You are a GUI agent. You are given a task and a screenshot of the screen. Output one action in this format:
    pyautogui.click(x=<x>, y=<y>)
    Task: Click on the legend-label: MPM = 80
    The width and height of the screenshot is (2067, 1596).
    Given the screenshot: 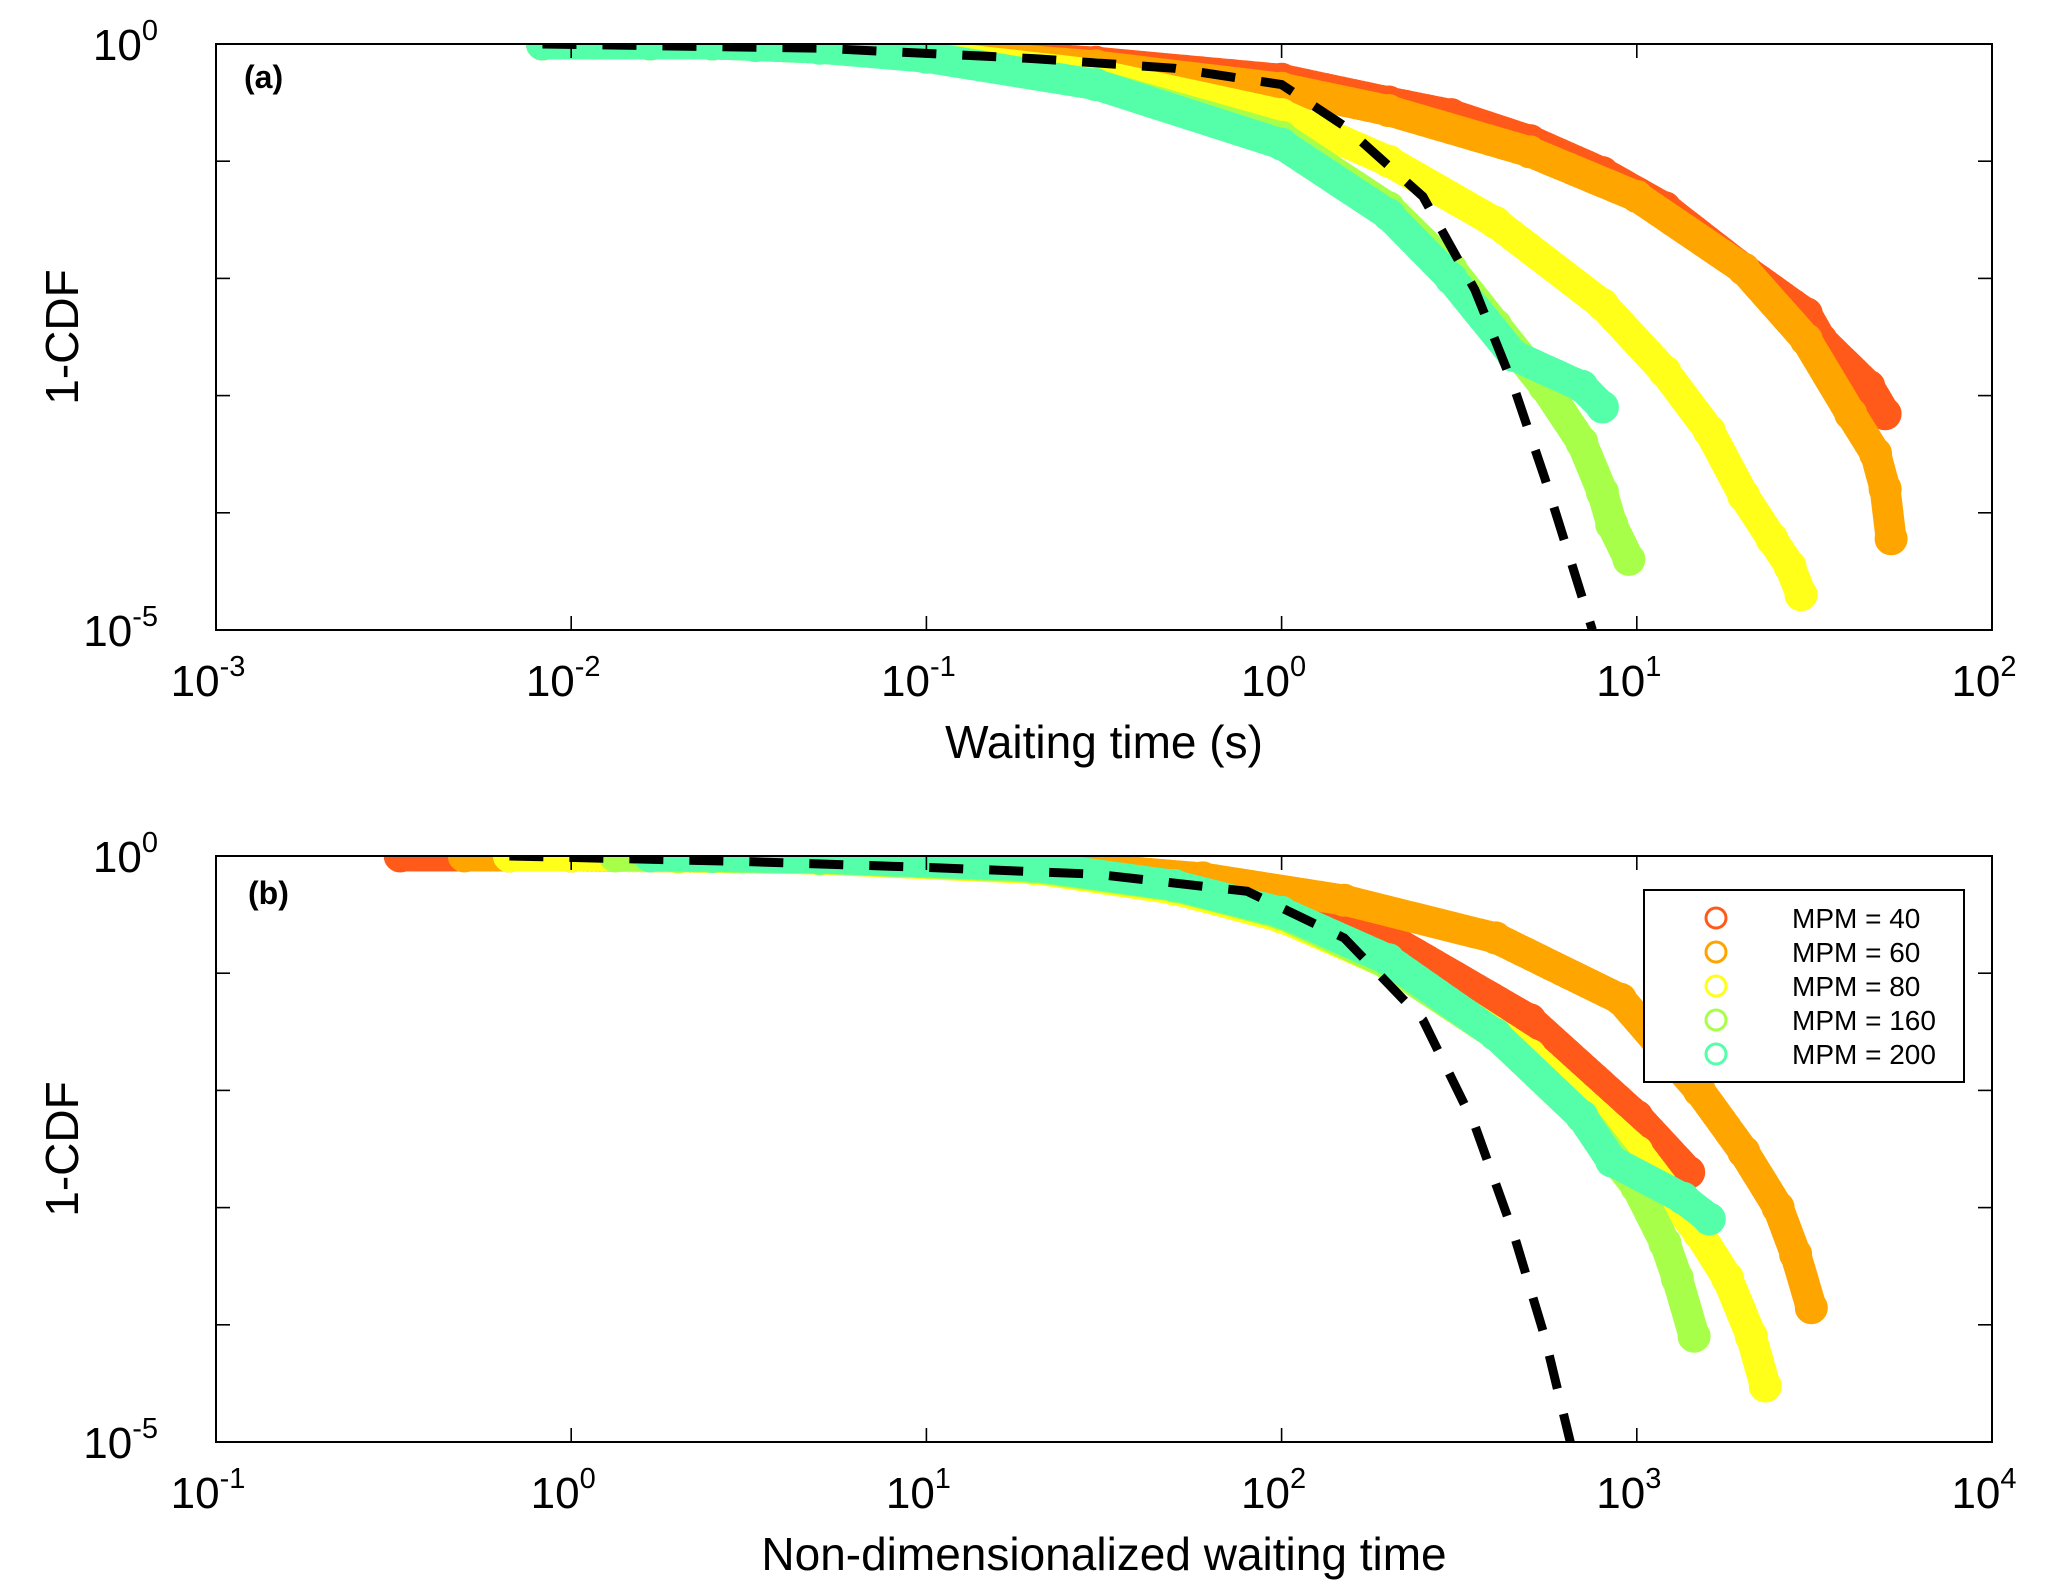 What is the action you would take?
    pyautogui.click(x=1856, y=986)
    